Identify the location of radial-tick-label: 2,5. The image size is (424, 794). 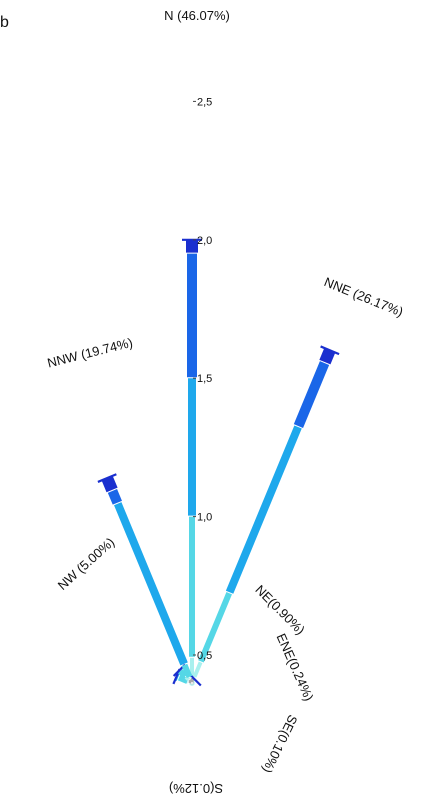
(204, 102).